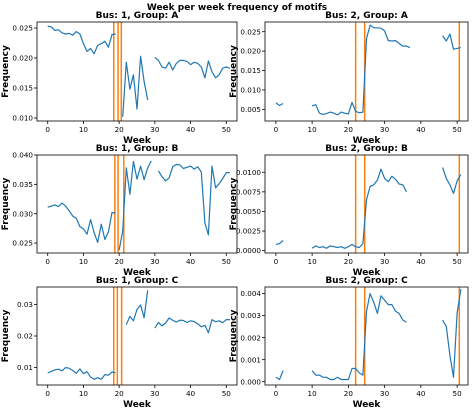 This screenshot has width=474, height=410. Describe the element at coordinates (250, 359) in the screenshot. I see `y-tick-label: 0.001` at that location.